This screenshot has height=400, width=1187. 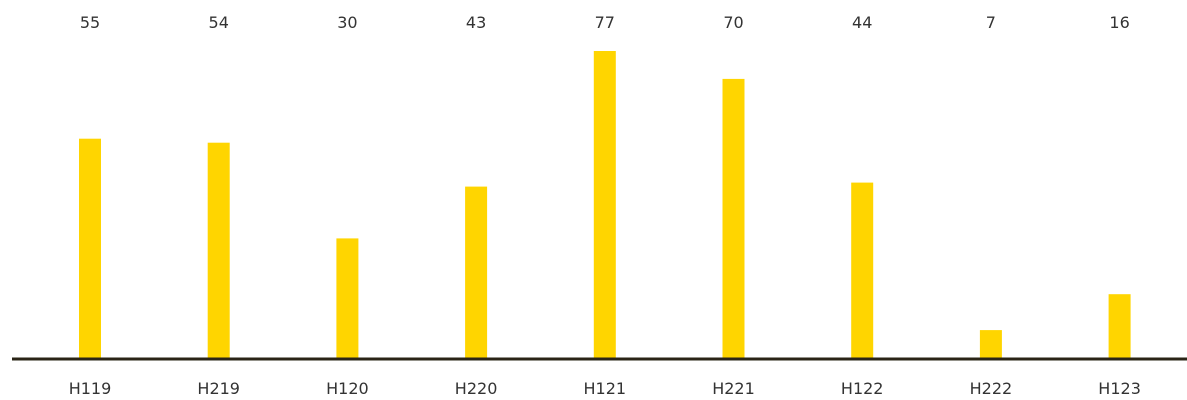 I want to click on bar-h119, so click(x=90, y=248).